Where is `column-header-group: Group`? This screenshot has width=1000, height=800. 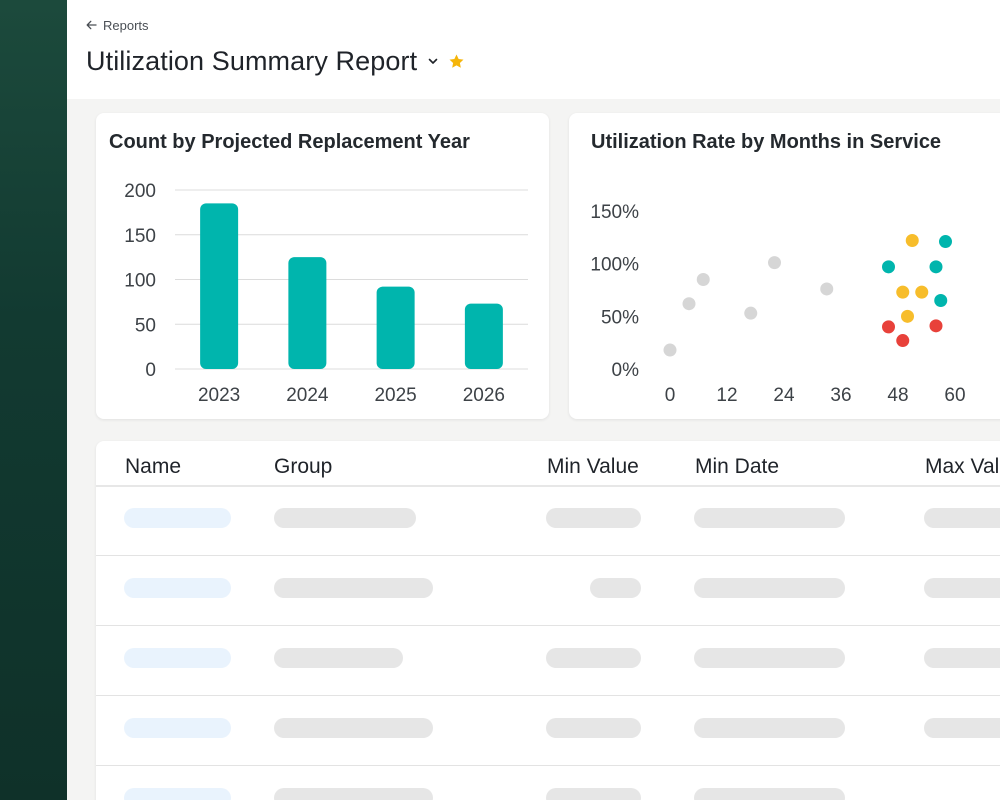 column-header-group: Group is located at coordinates (303, 466).